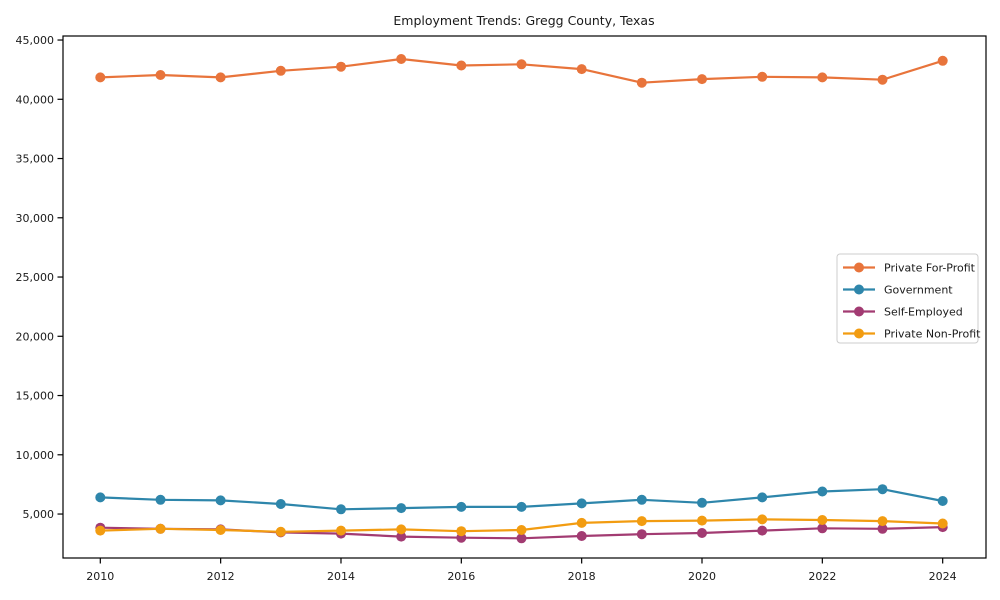 The height and width of the screenshot is (600, 1000). I want to click on data-point-government-2021, so click(762, 497).